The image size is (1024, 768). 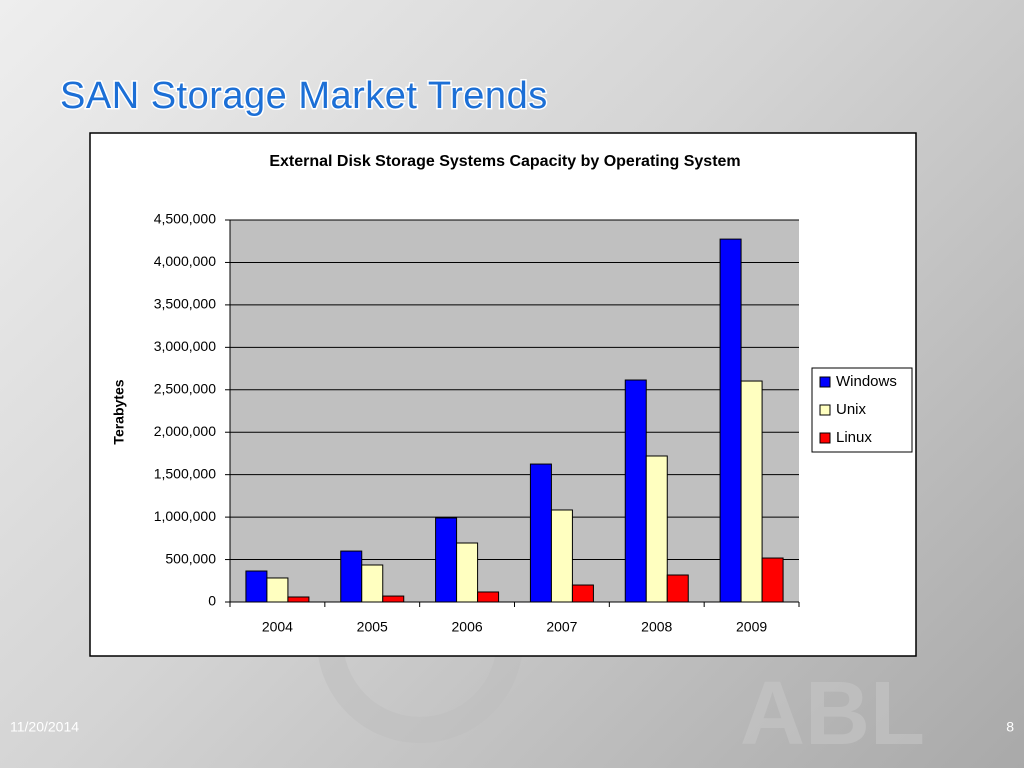 I want to click on x-tick-label: 2005, so click(x=372, y=627).